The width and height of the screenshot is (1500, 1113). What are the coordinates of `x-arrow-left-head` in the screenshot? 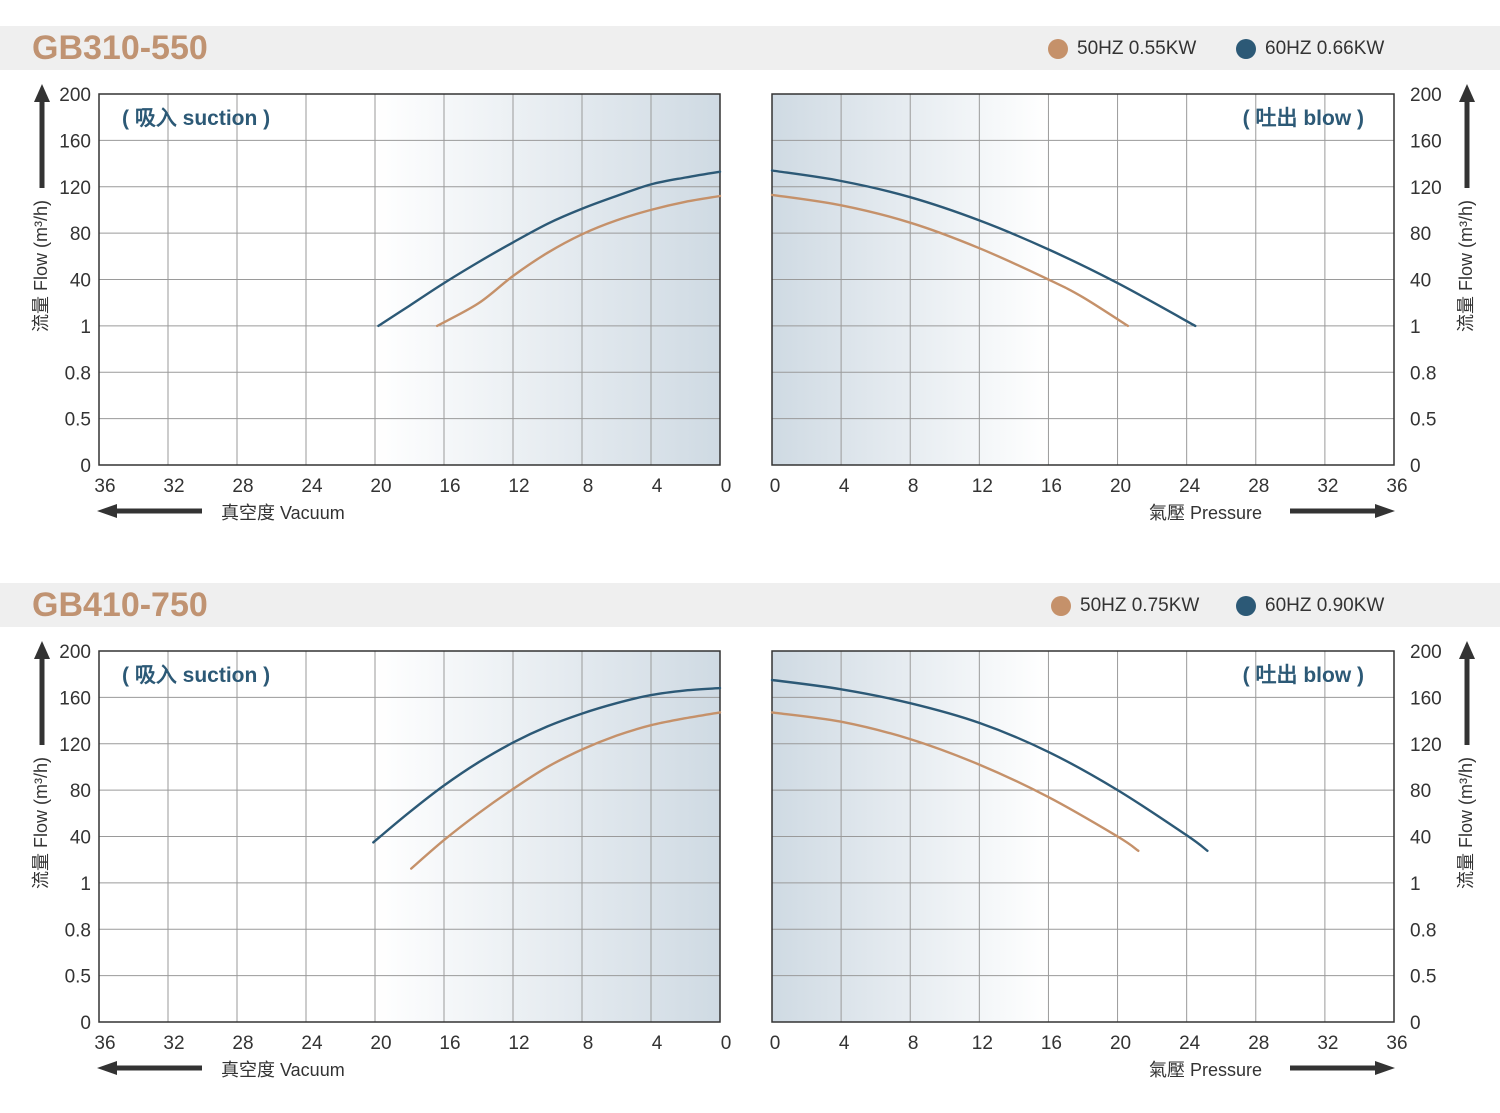 It's located at (107, 1068).